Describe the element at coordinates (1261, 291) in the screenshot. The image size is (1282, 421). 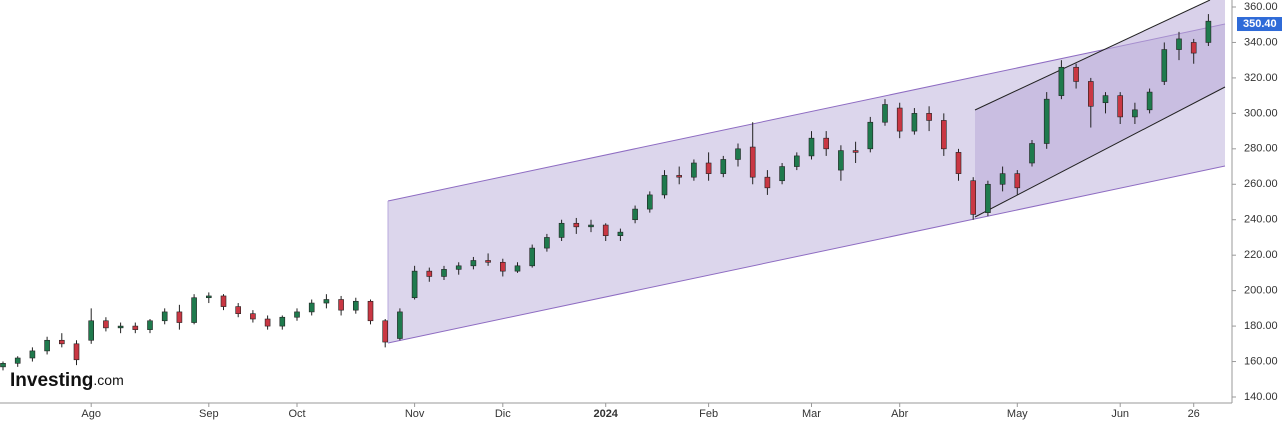
I see `y-tick-label: 200.00` at that location.